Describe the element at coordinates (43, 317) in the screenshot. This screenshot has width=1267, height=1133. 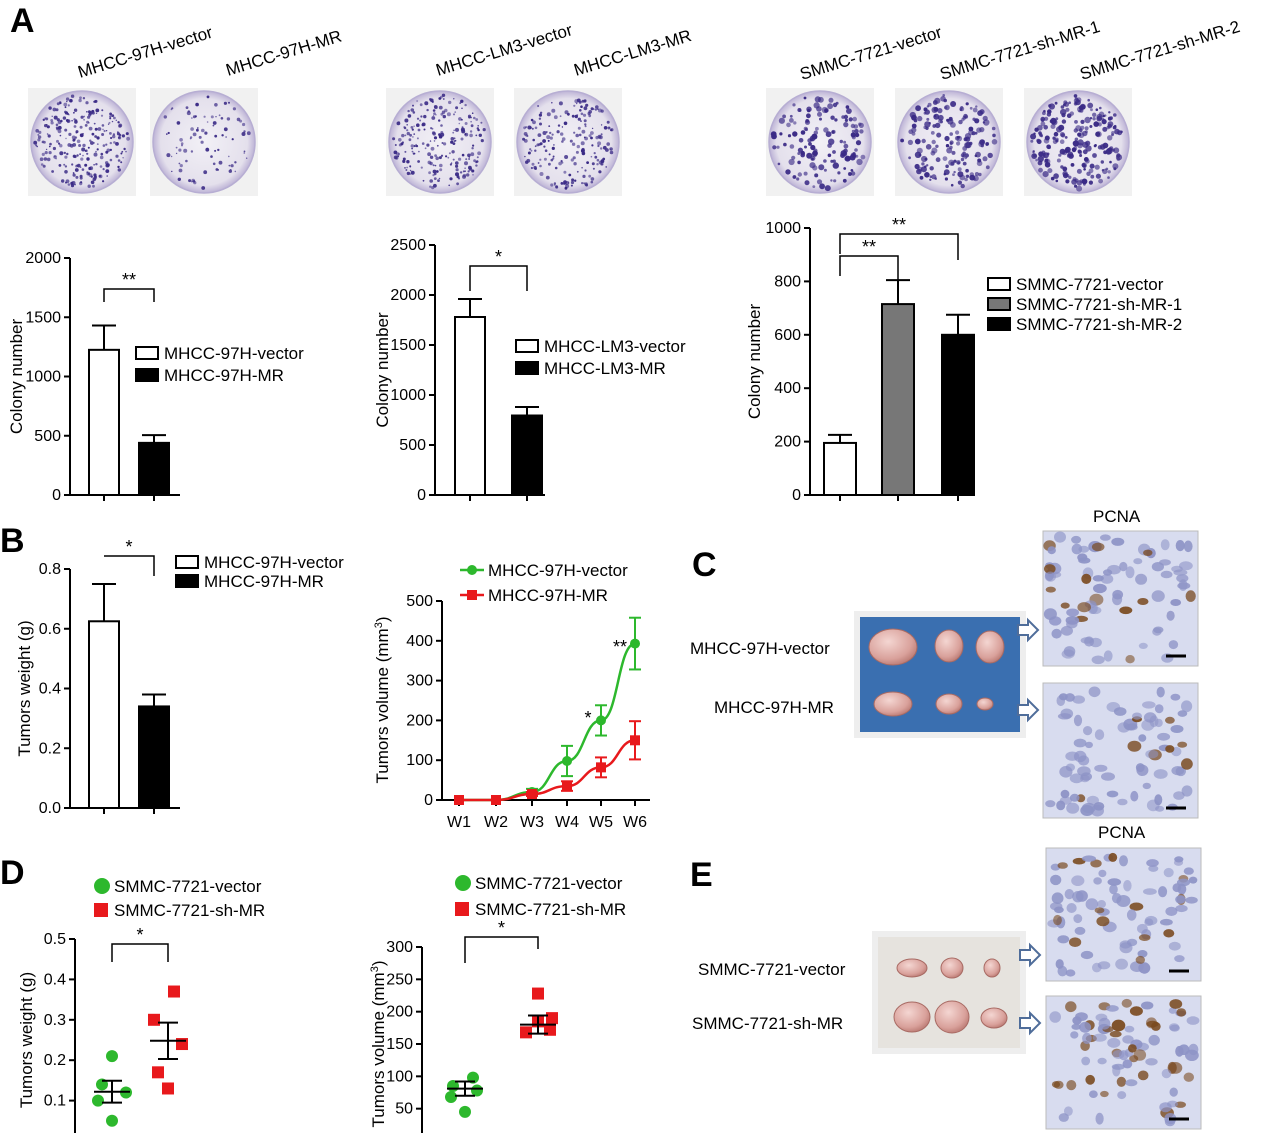
I see `y-tick-label: 1500` at that location.